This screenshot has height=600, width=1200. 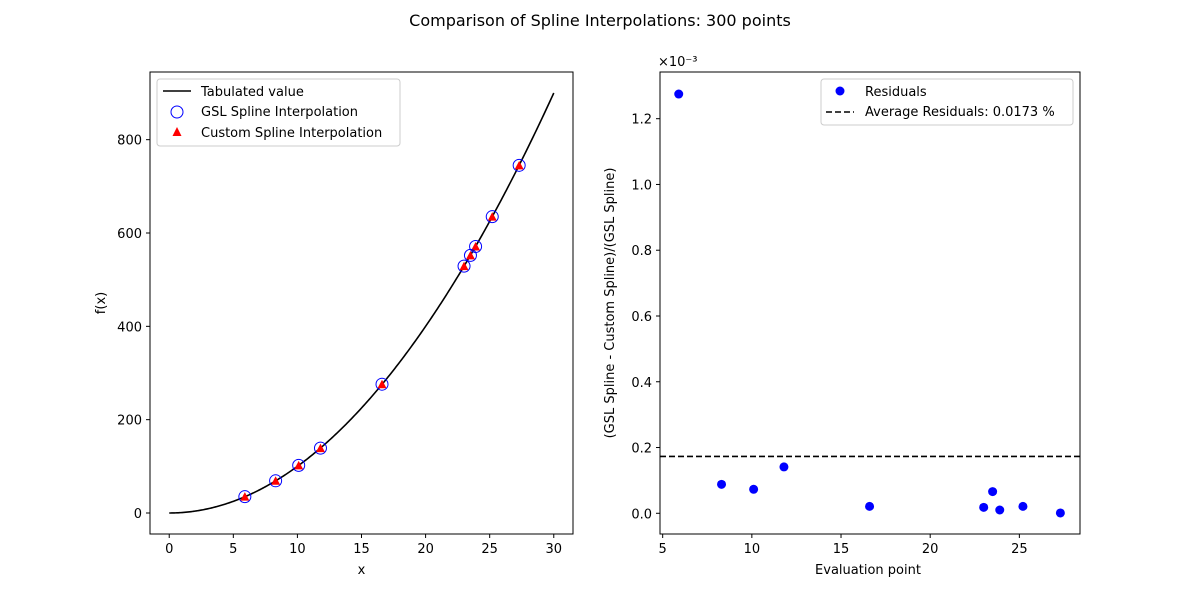 I want to click on left-y-axis-label: f(x), so click(x=101, y=303).